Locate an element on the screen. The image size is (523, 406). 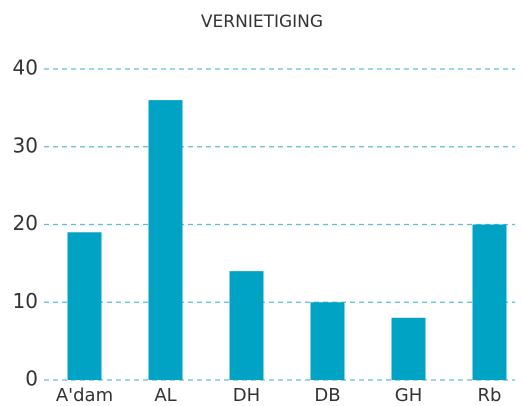
y-tick-label: 30 is located at coordinates (25, 145).